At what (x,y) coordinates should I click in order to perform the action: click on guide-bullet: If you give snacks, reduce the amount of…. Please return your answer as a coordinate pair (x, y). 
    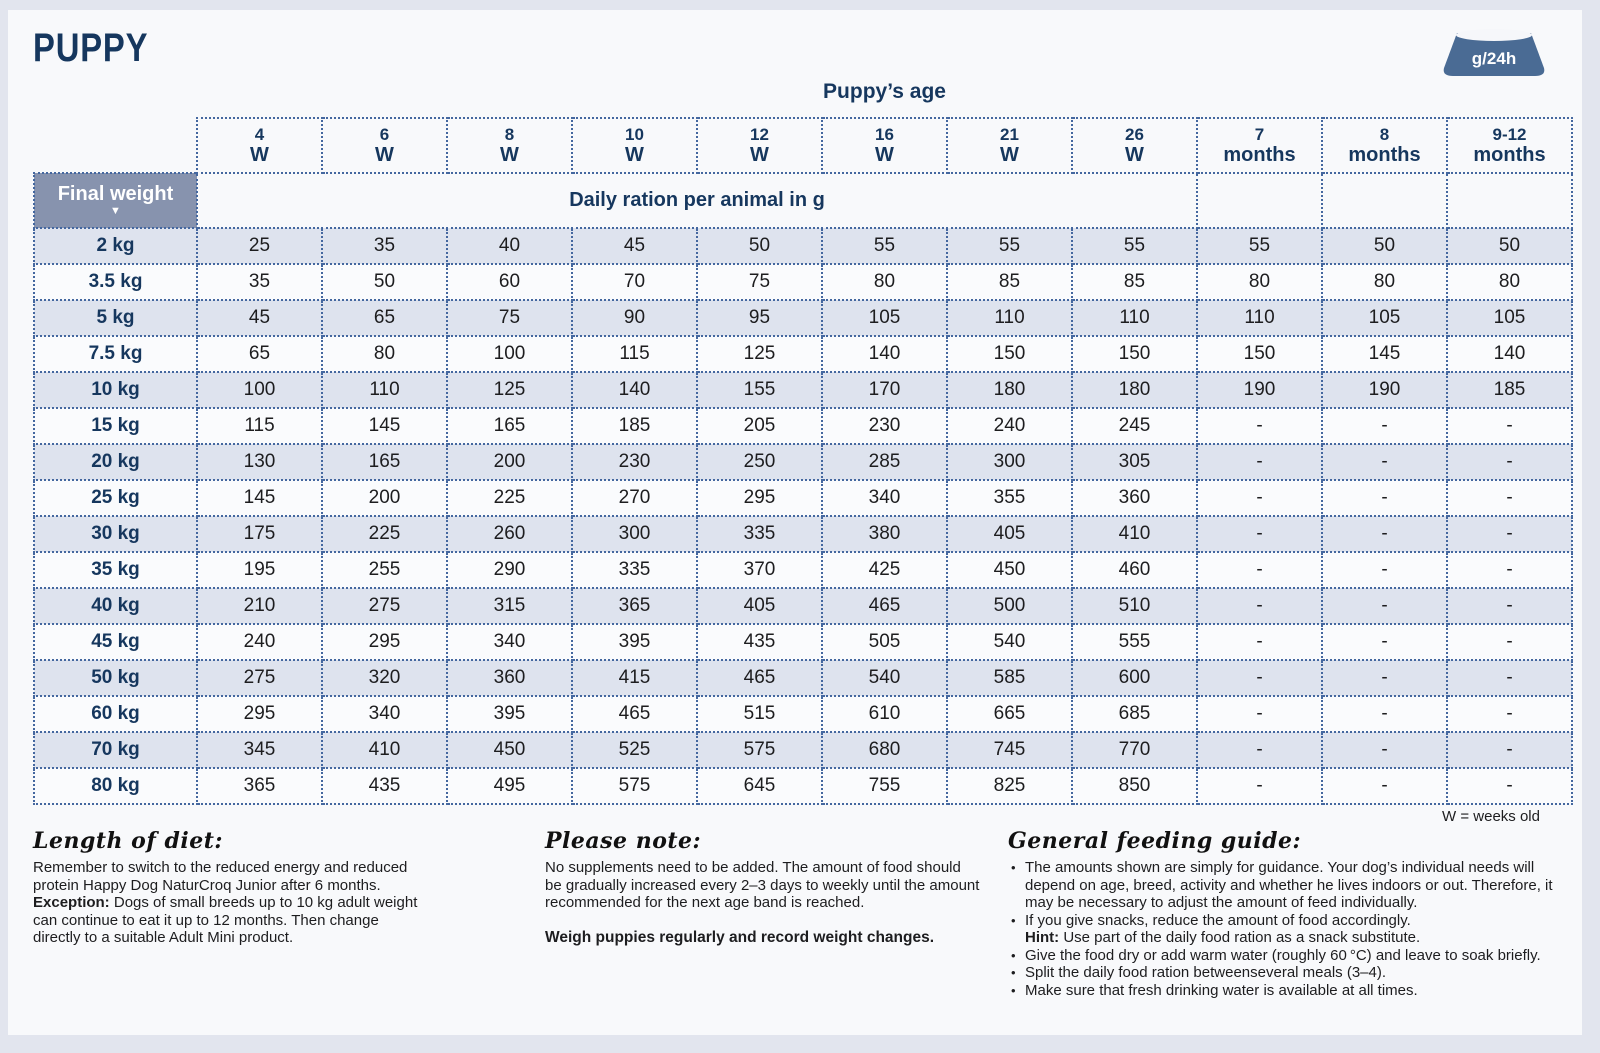
    Looking at the image, I should click on (1282, 929).